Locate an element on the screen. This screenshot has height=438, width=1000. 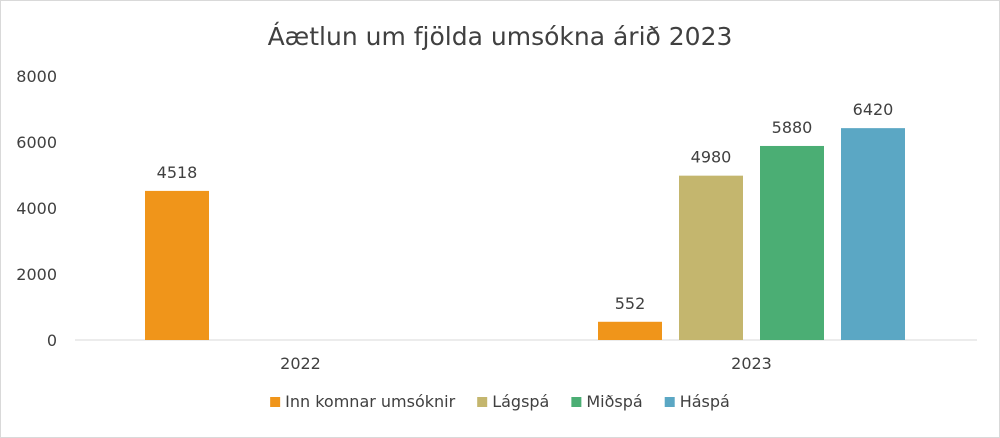
x-axis-categories: 2022 2023 is located at coordinates (526, 363).